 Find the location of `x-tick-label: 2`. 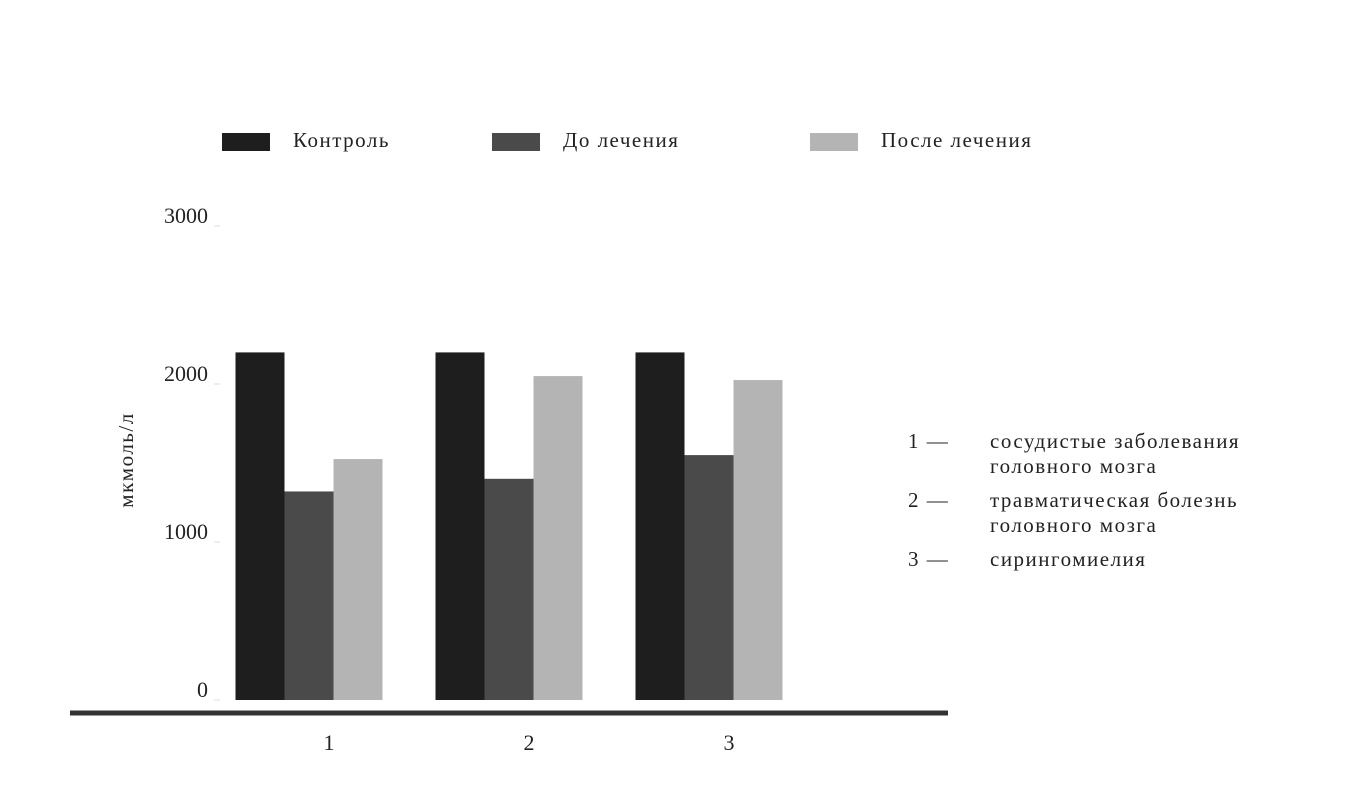

x-tick-label: 2 is located at coordinates (529, 742).